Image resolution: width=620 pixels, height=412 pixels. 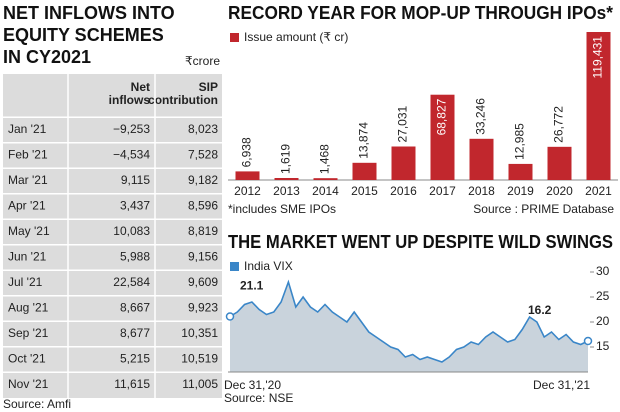 I want to click on table-cell: 8,667, so click(x=135, y=308).